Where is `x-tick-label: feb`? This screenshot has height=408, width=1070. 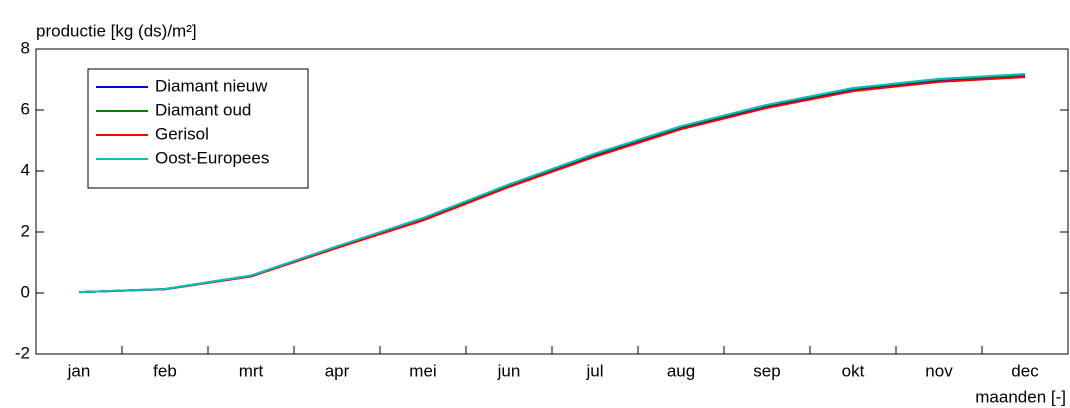
x-tick-label: feb is located at coordinates (165, 370).